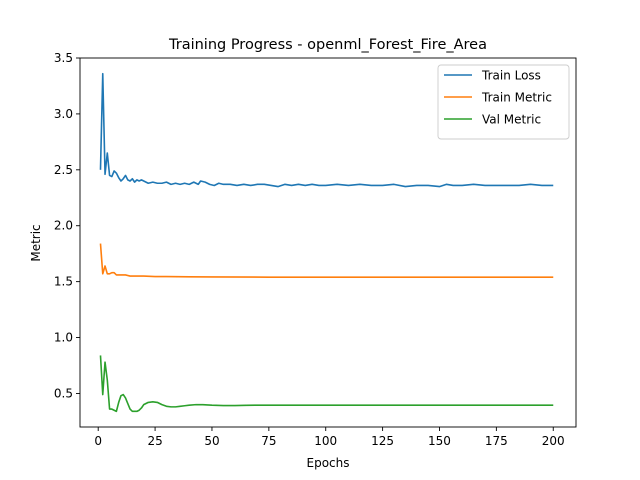 This screenshot has width=640, height=480. What do you see at coordinates (98, 441) in the screenshot?
I see `x-tick-label: 0` at bounding box center [98, 441].